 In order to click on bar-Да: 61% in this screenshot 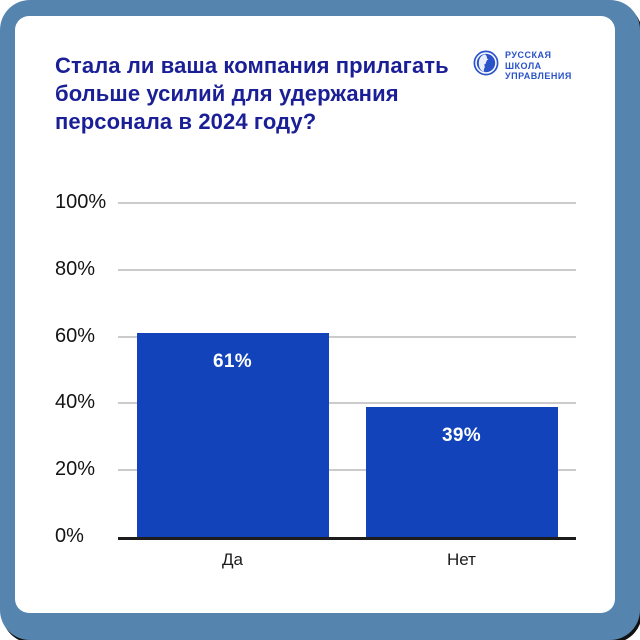, I will do `click(232, 435)`.